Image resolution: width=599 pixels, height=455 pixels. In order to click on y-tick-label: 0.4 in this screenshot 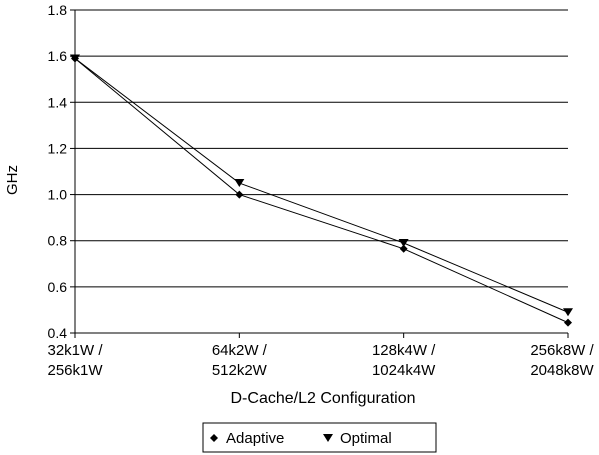, I will do `click(58, 333)`.